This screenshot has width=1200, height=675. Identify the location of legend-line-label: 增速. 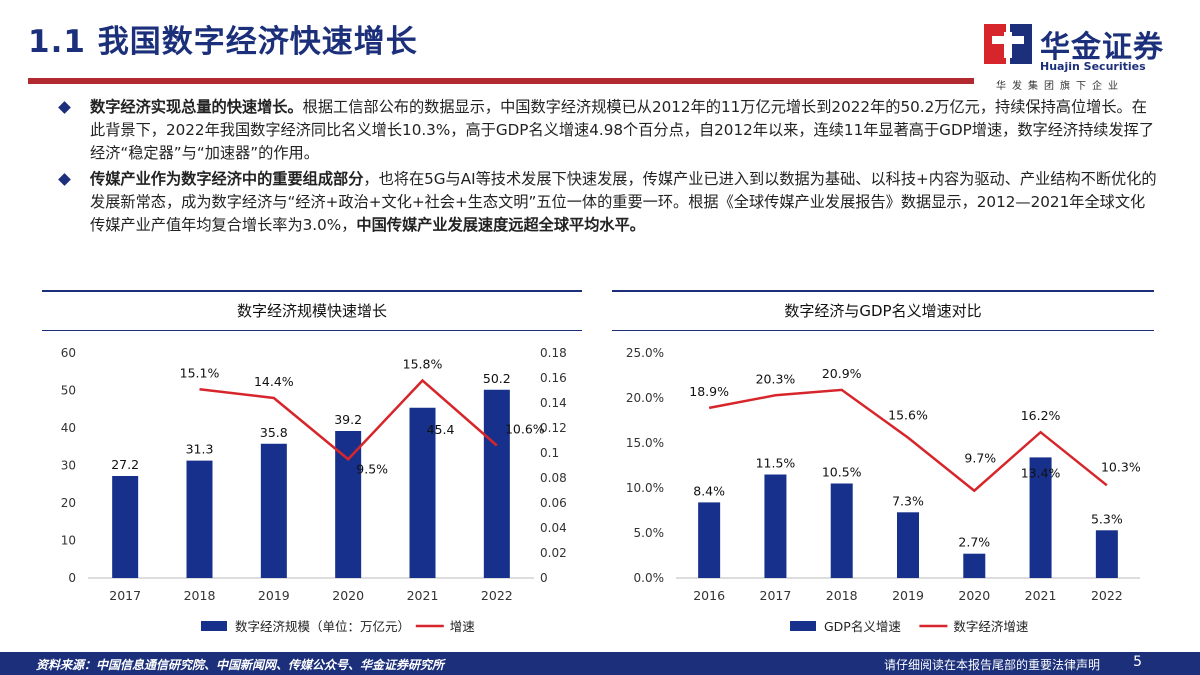
(463, 626).